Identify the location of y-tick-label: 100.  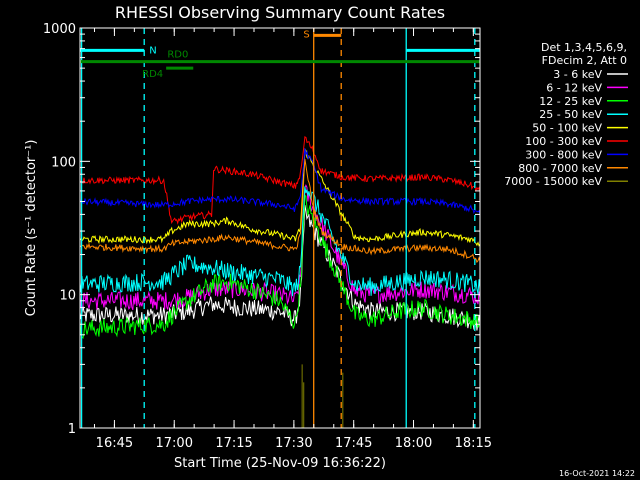
(63, 162).